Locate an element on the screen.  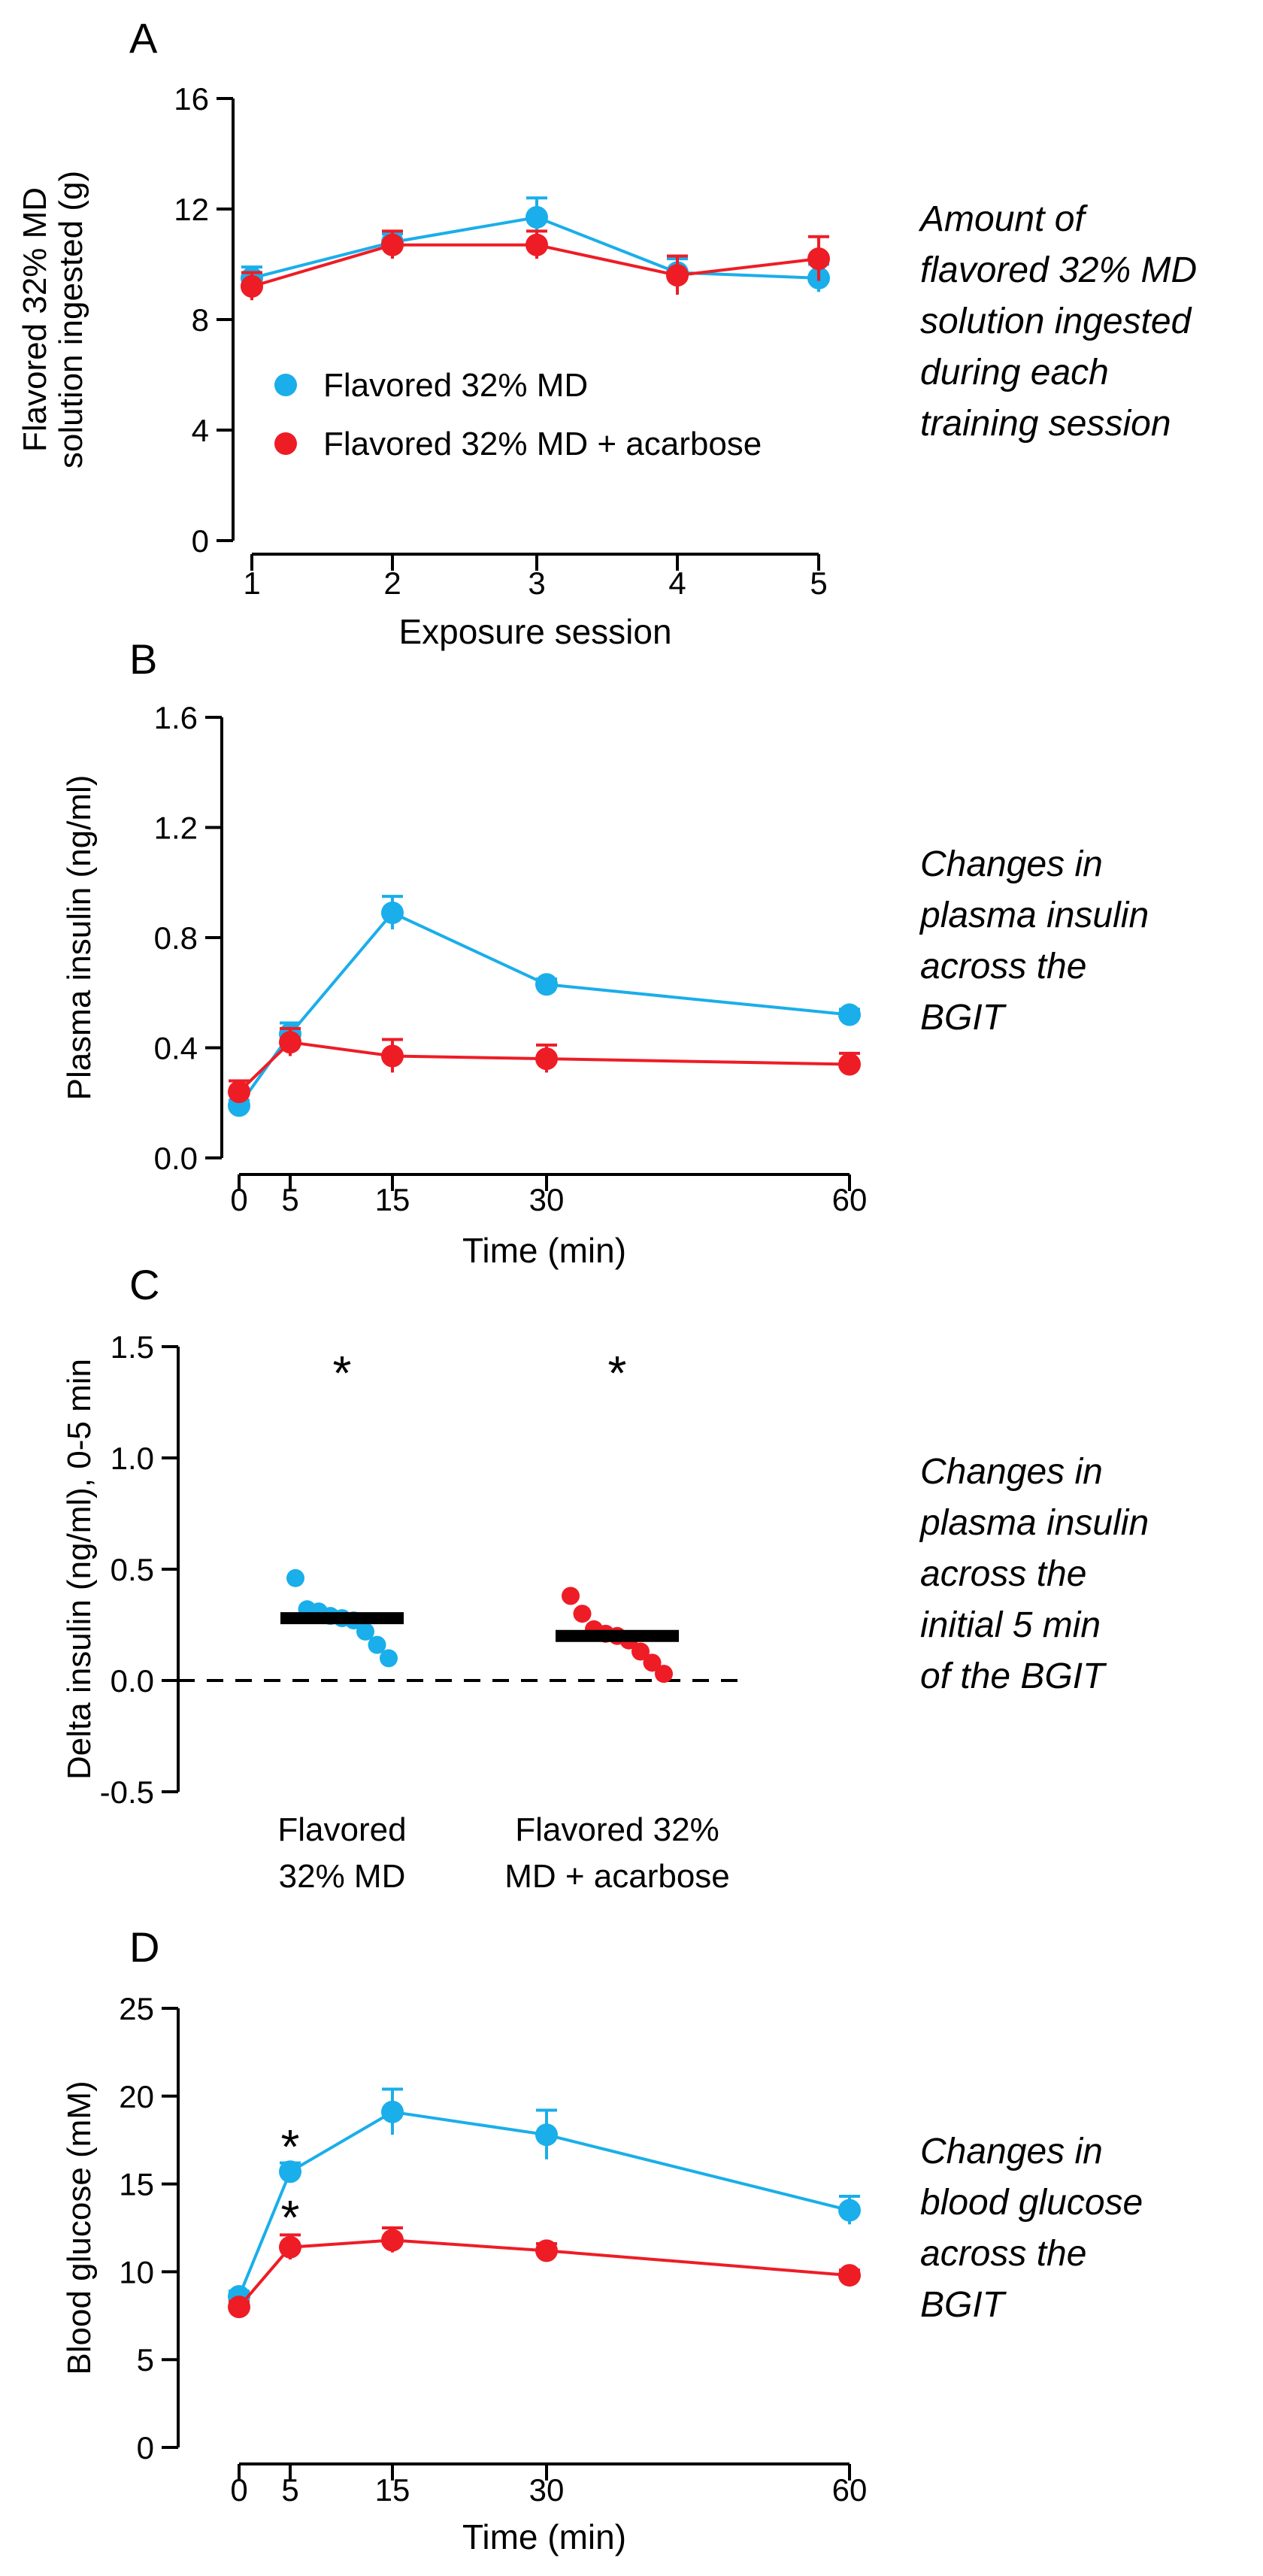
caption-line: BGIT is located at coordinates (962, 1018).